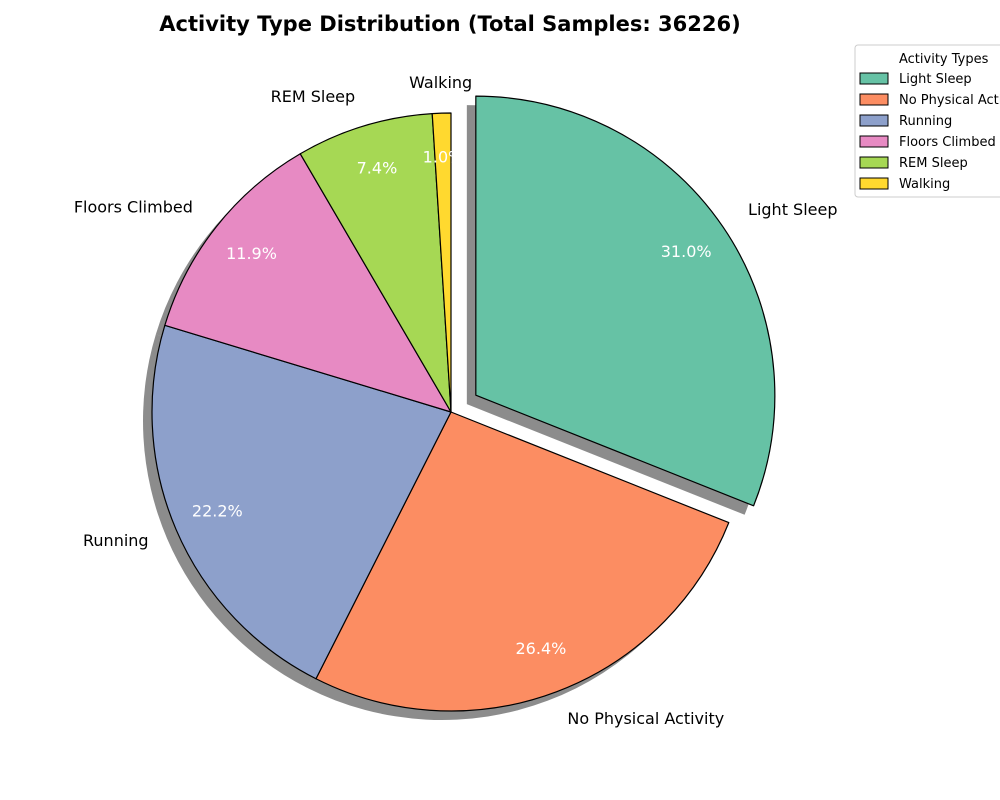  Describe the element at coordinates (933, 163) in the screenshot. I see `legend-label-rem-sleep: REM Sleep` at that location.